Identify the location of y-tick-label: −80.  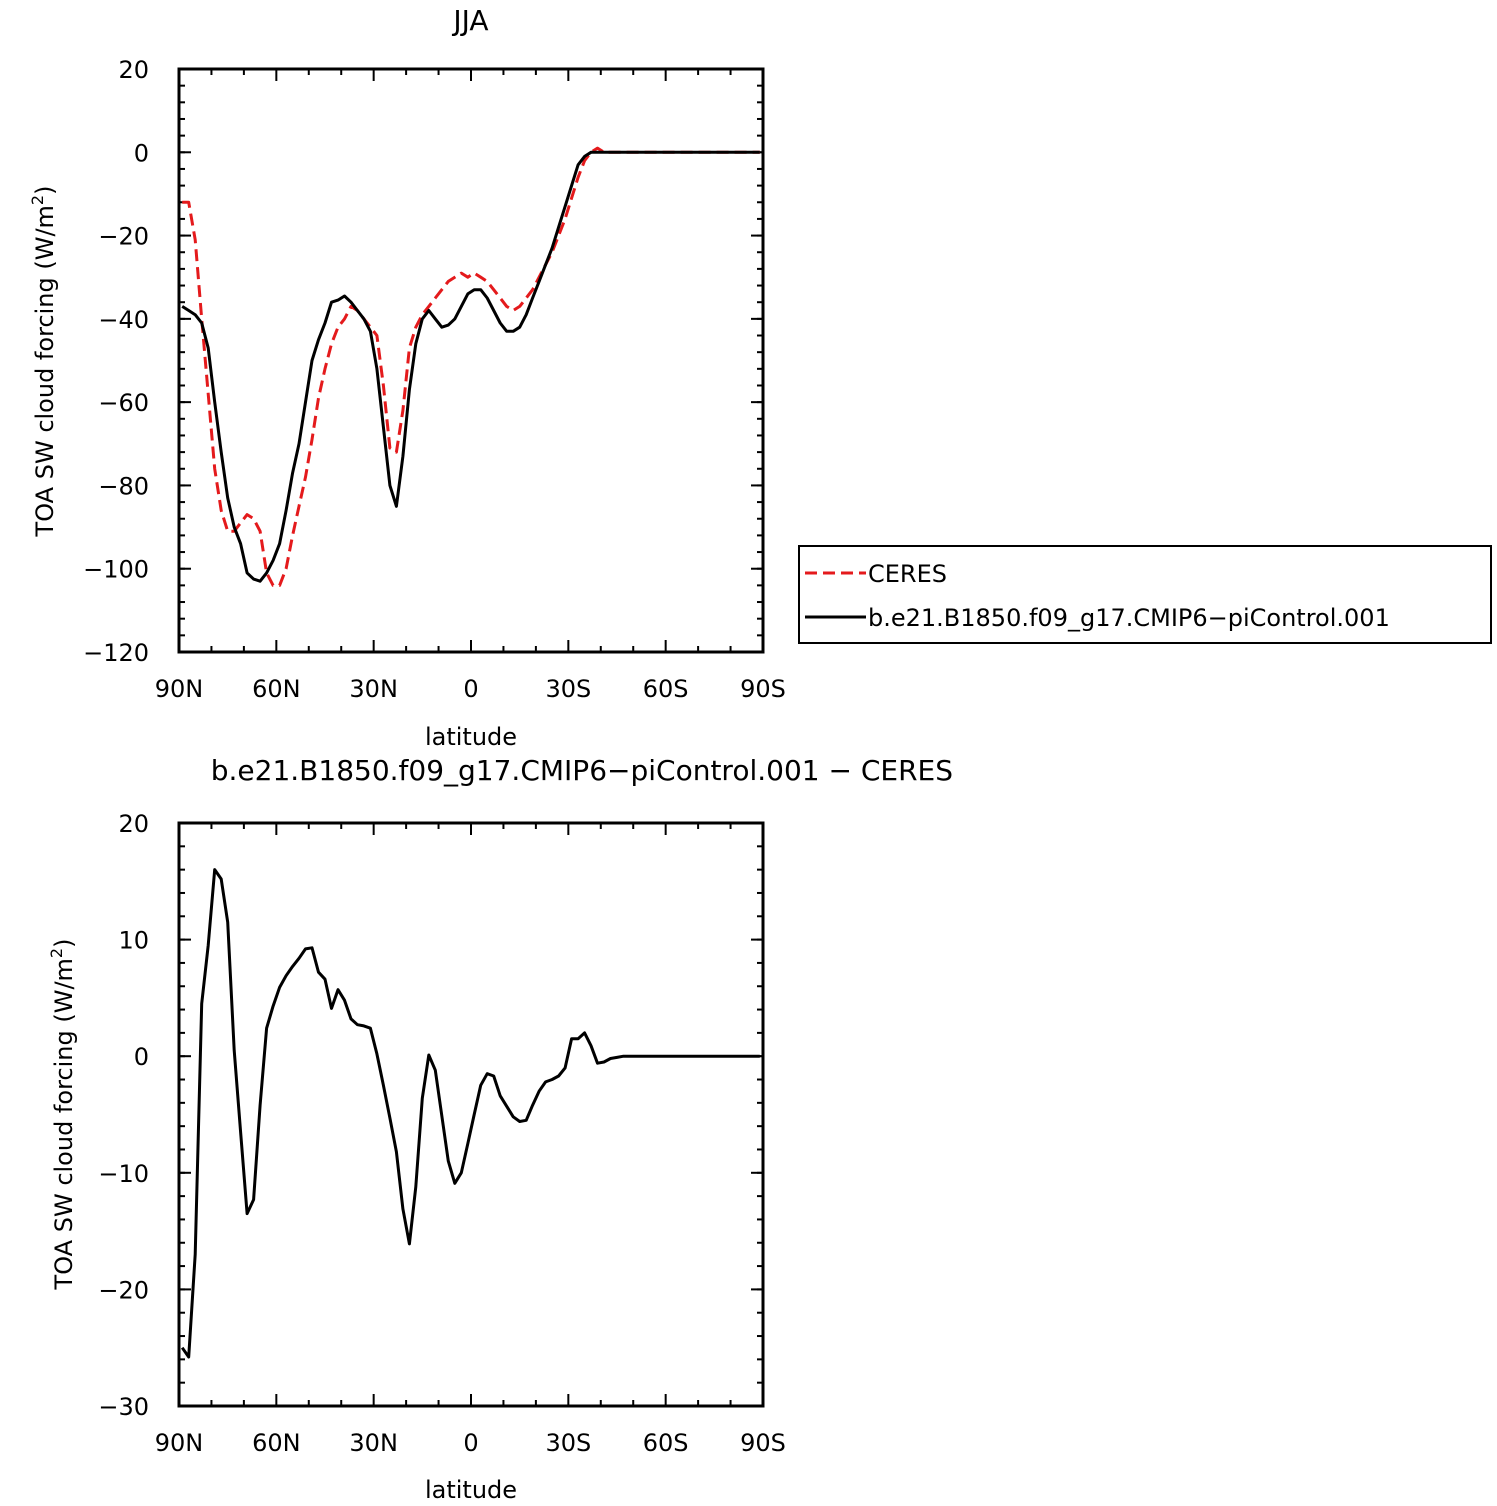
(123, 486).